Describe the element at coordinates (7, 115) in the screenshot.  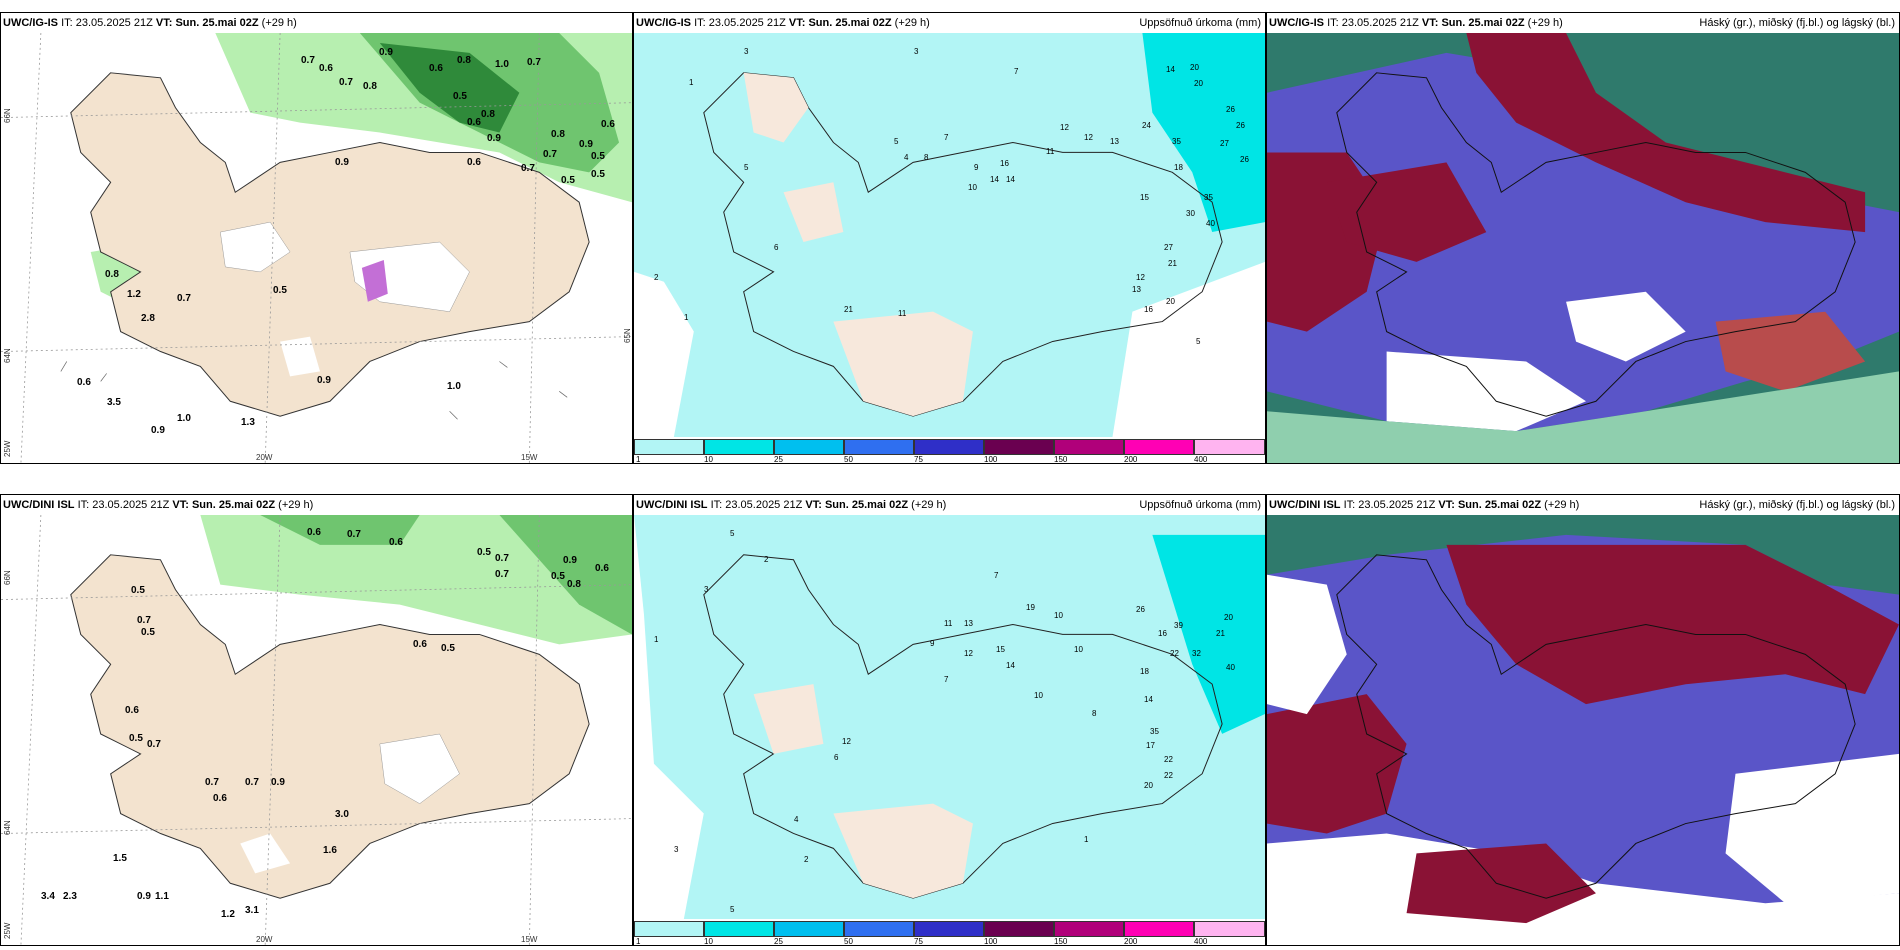
I see `lat-label-66: 66N` at that location.